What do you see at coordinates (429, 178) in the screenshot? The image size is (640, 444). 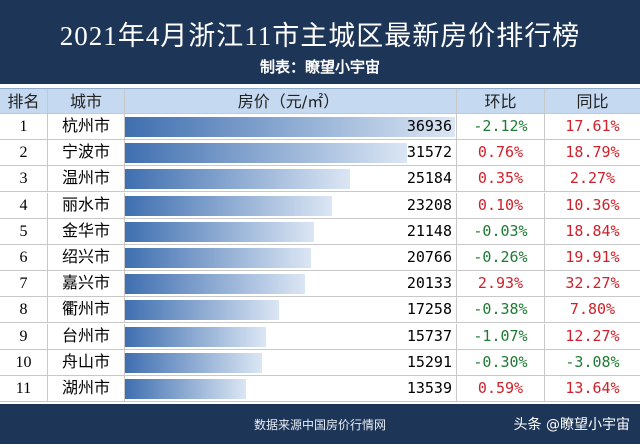 I see `price: 25184` at bounding box center [429, 178].